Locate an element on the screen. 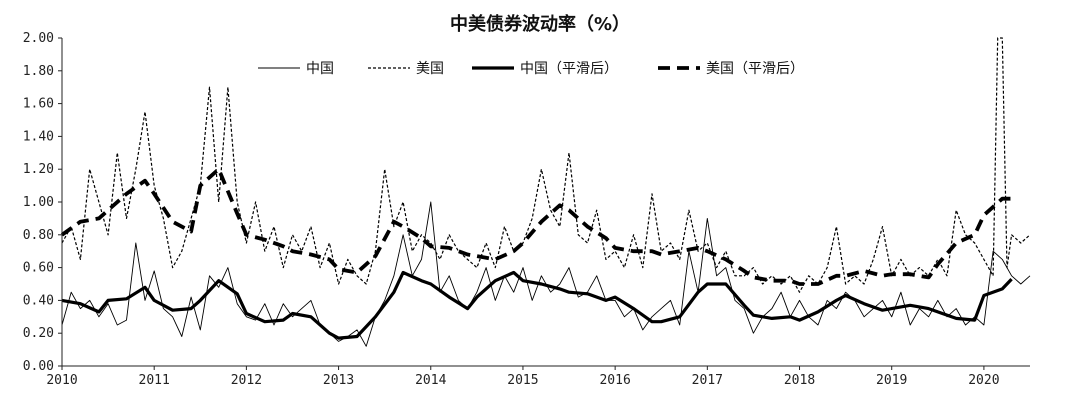 The image size is (1080, 402). x-tick-label: 2015 is located at coordinates (522, 380).